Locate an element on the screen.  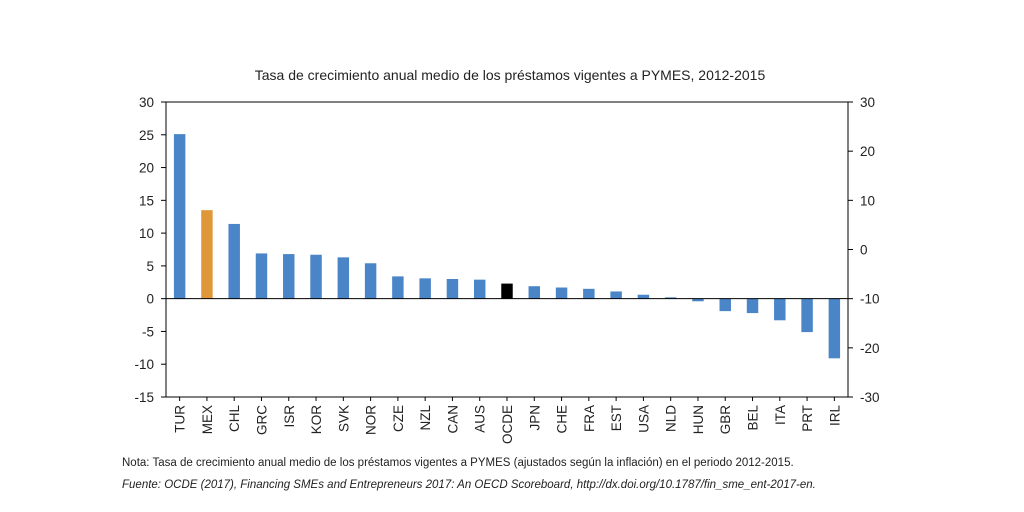
category-label: BEL is located at coordinates (753, 418).